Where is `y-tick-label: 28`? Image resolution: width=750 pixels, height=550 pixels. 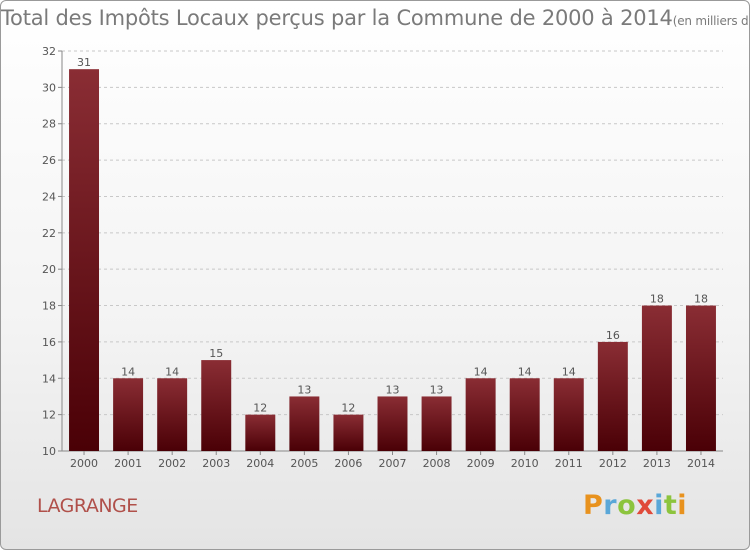 y-tick-label: 28 is located at coordinates (49, 124).